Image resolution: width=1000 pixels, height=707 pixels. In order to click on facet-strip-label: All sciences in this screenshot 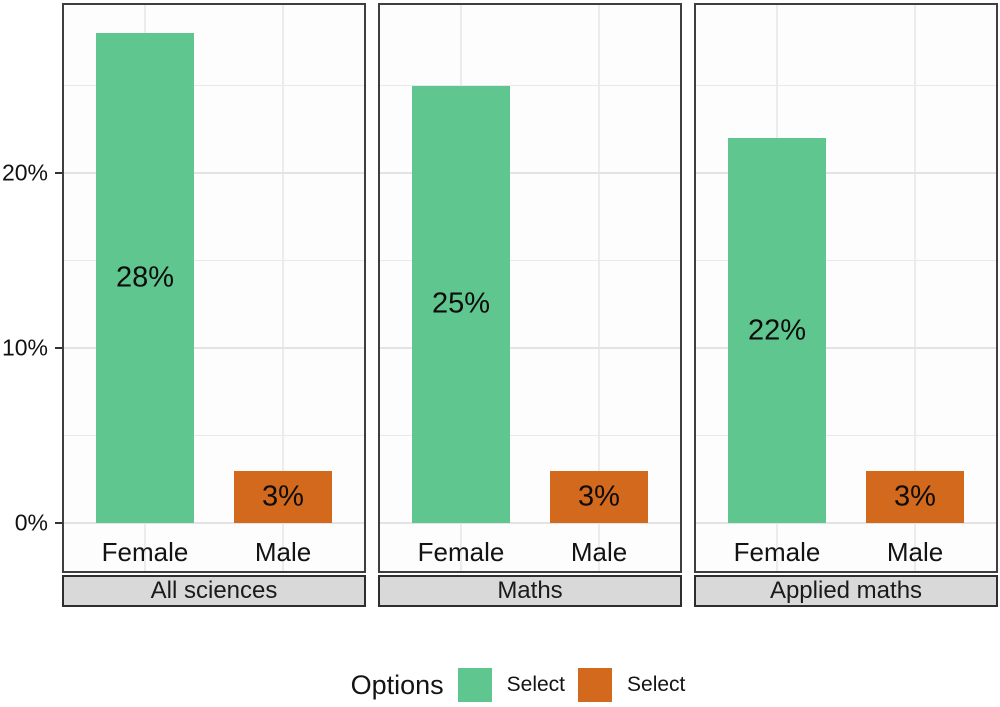, I will do `click(214, 590)`.